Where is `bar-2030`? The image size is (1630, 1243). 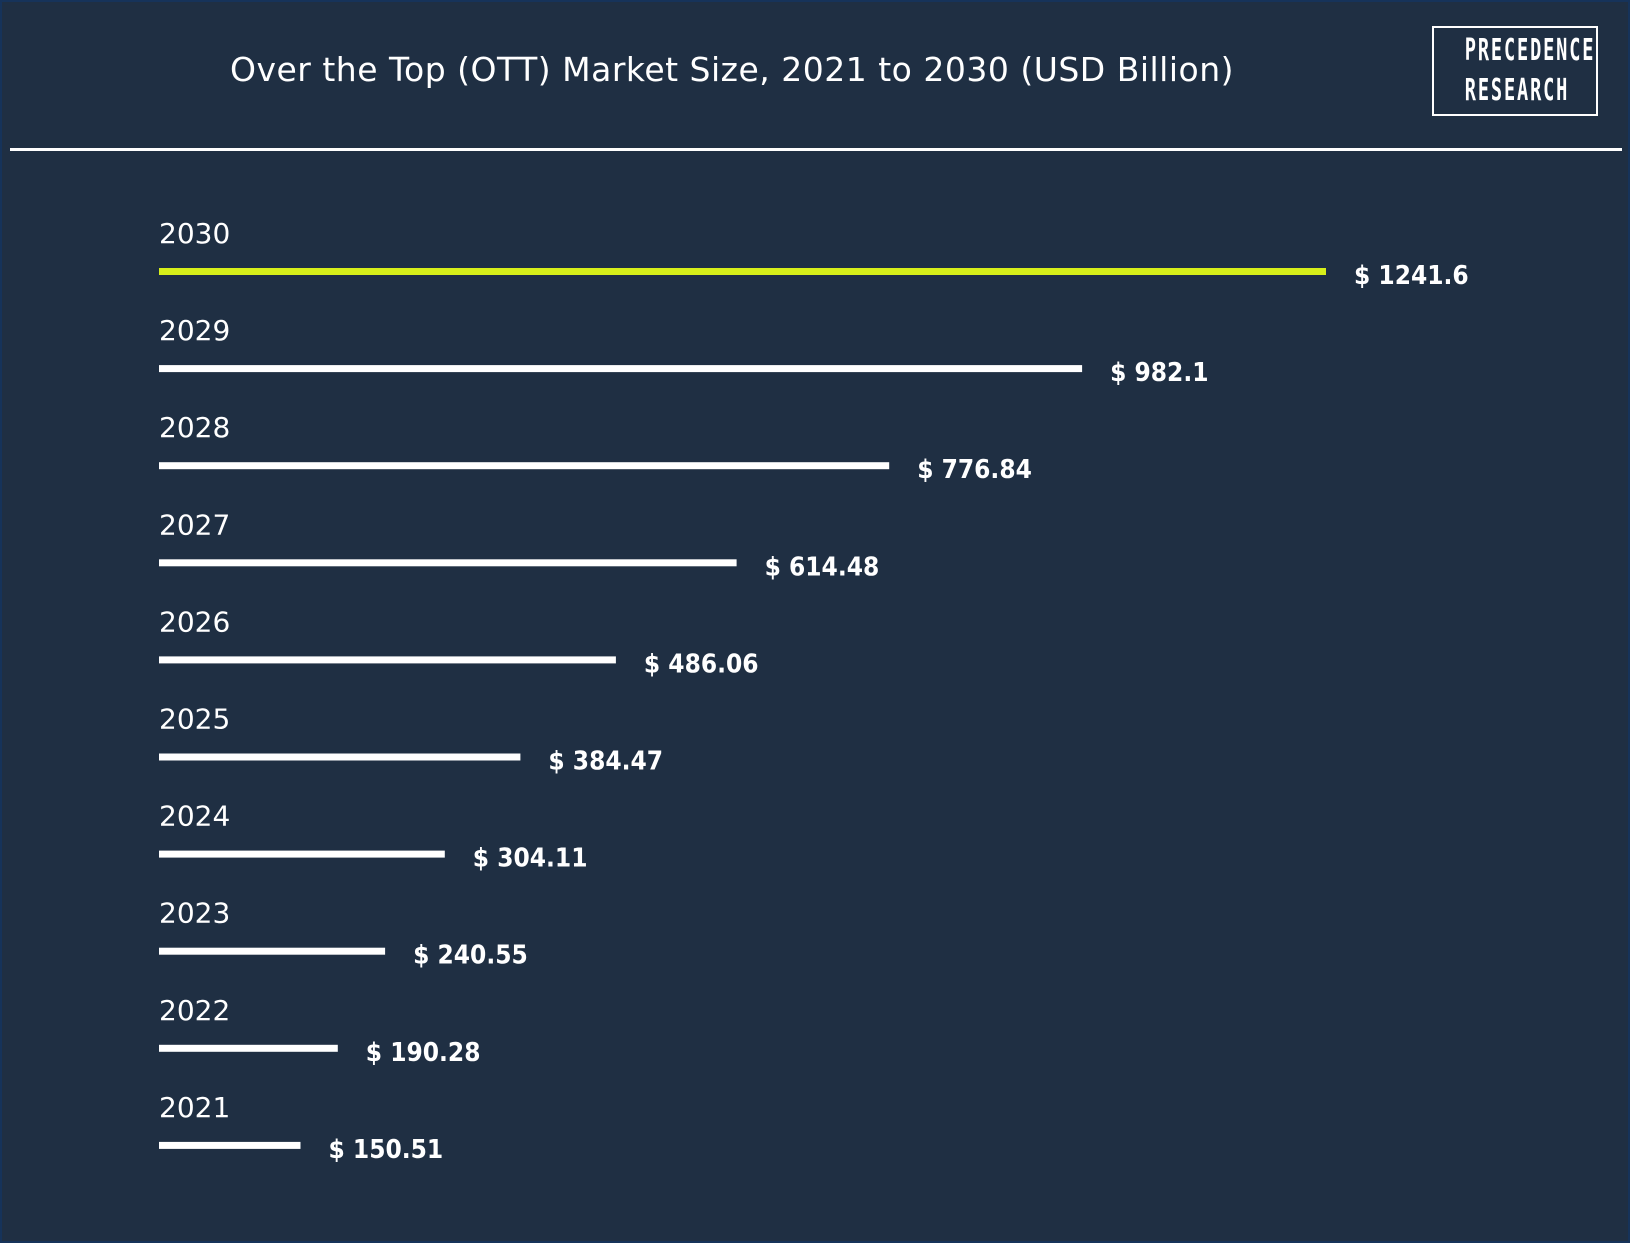 bar-2030 is located at coordinates (742, 271).